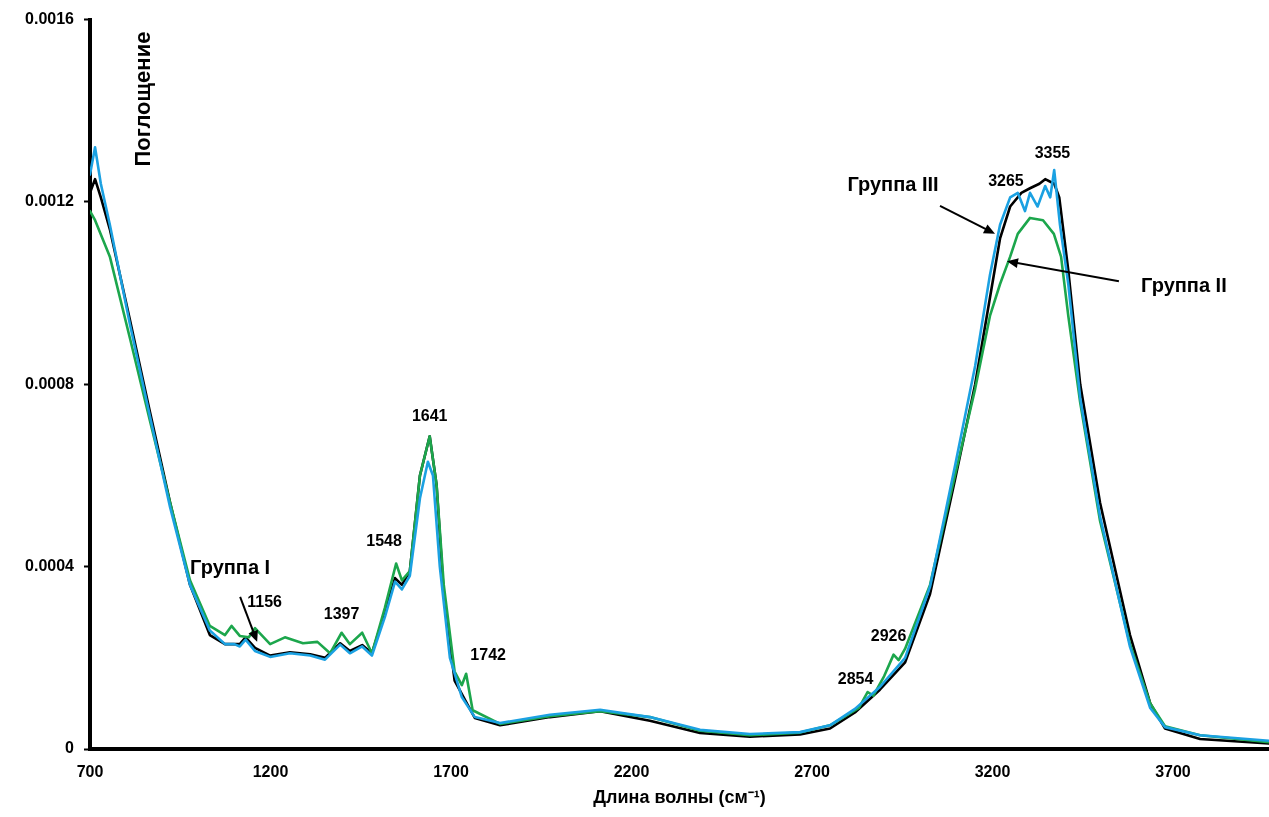  What do you see at coordinates (1006, 180) in the screenshot?
I see `annotation: 3265` at bounding box center [1006, 180].